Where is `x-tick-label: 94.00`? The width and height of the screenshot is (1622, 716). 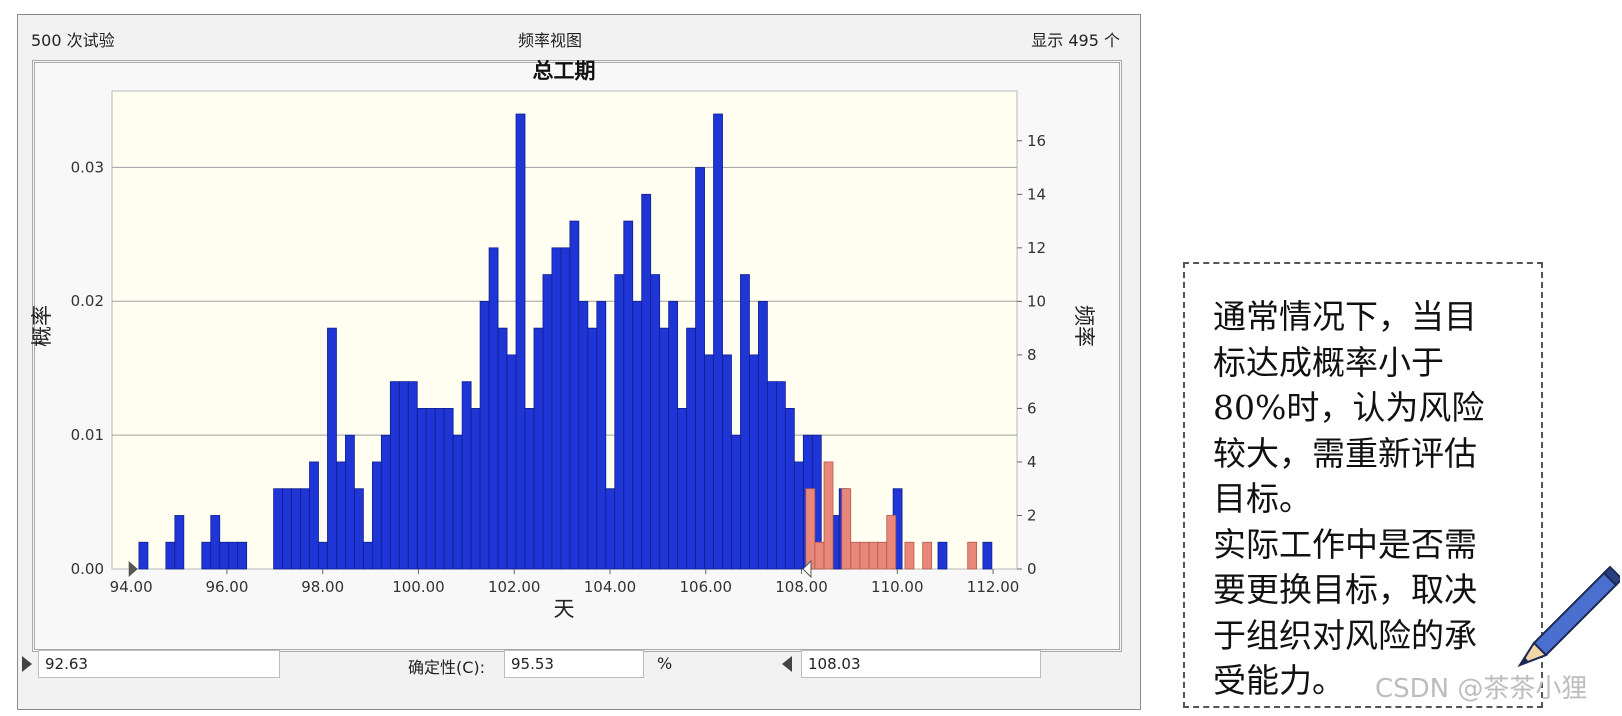 x-tick-label: 94.00 is located at coordinates (131, 587).